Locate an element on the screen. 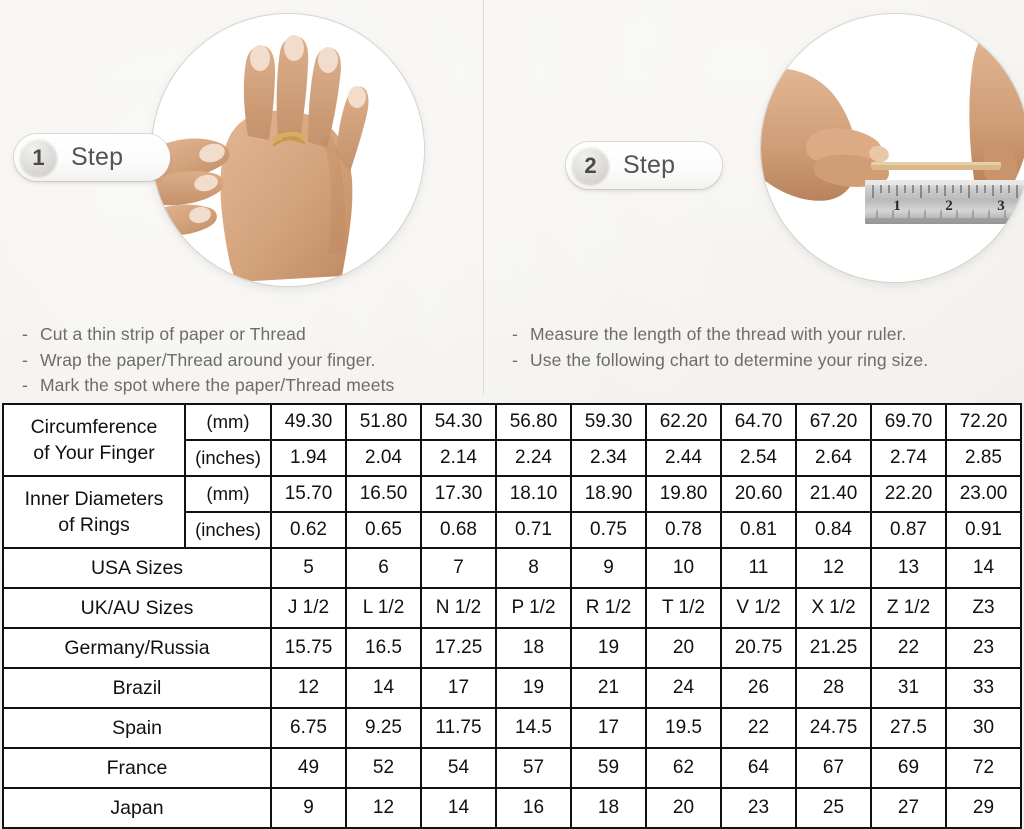 The height and width of the screenshot is (829, 1024). step-2-number: 2 is located at coordinates (590, 165).